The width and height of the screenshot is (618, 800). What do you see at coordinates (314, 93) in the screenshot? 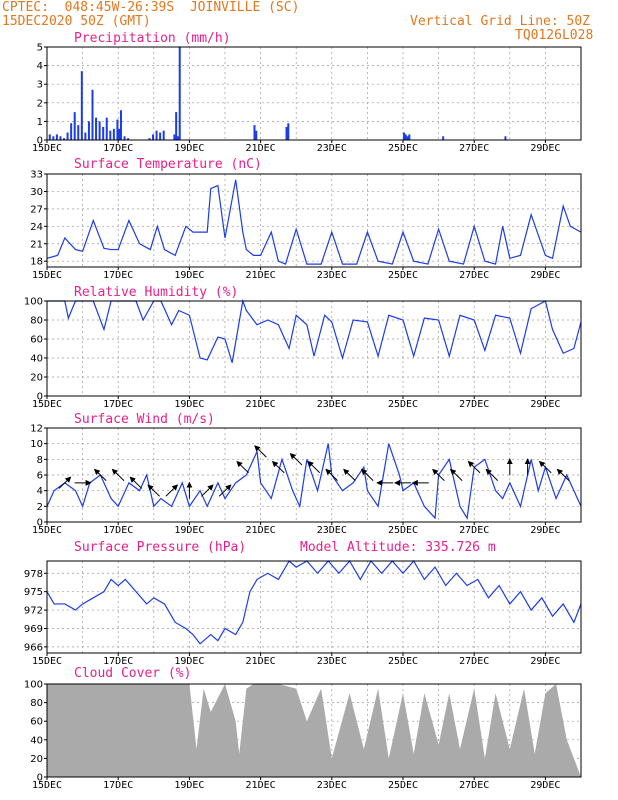
I see `panel-frame` at bounding box center [314, 93].